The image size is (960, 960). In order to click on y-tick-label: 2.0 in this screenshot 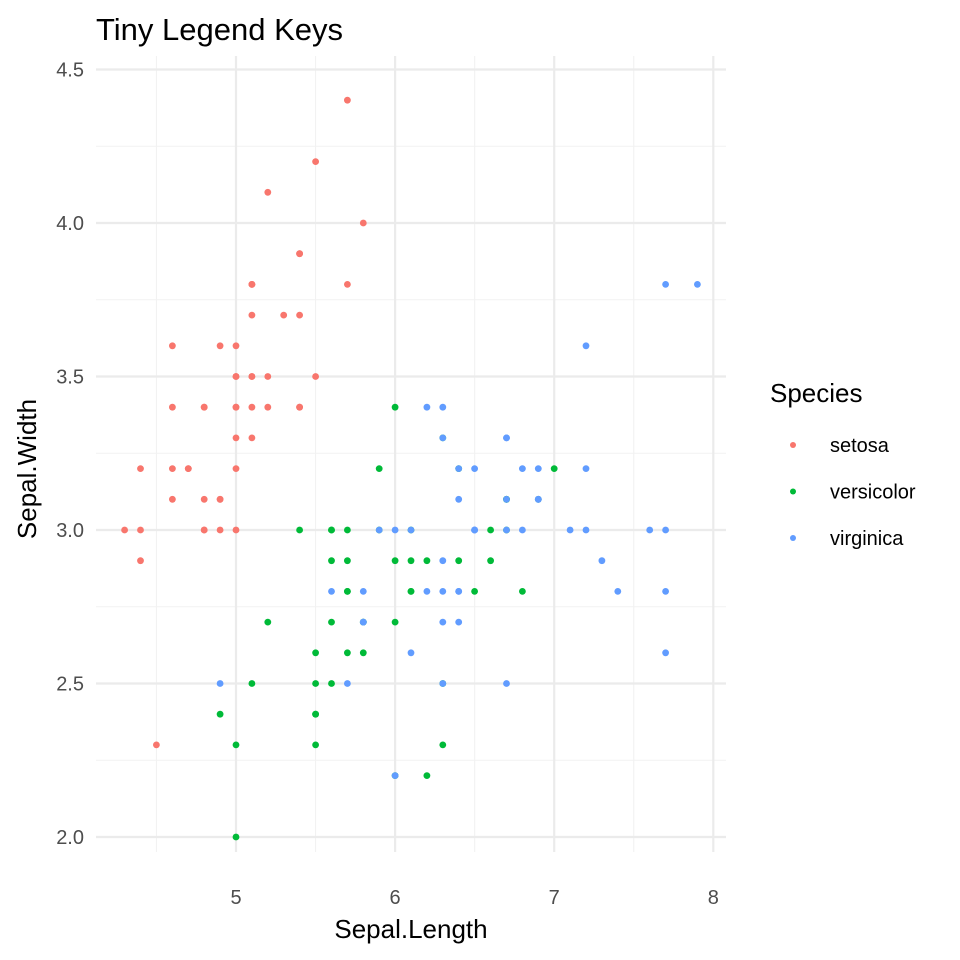, I will do `click(70, 838)`.